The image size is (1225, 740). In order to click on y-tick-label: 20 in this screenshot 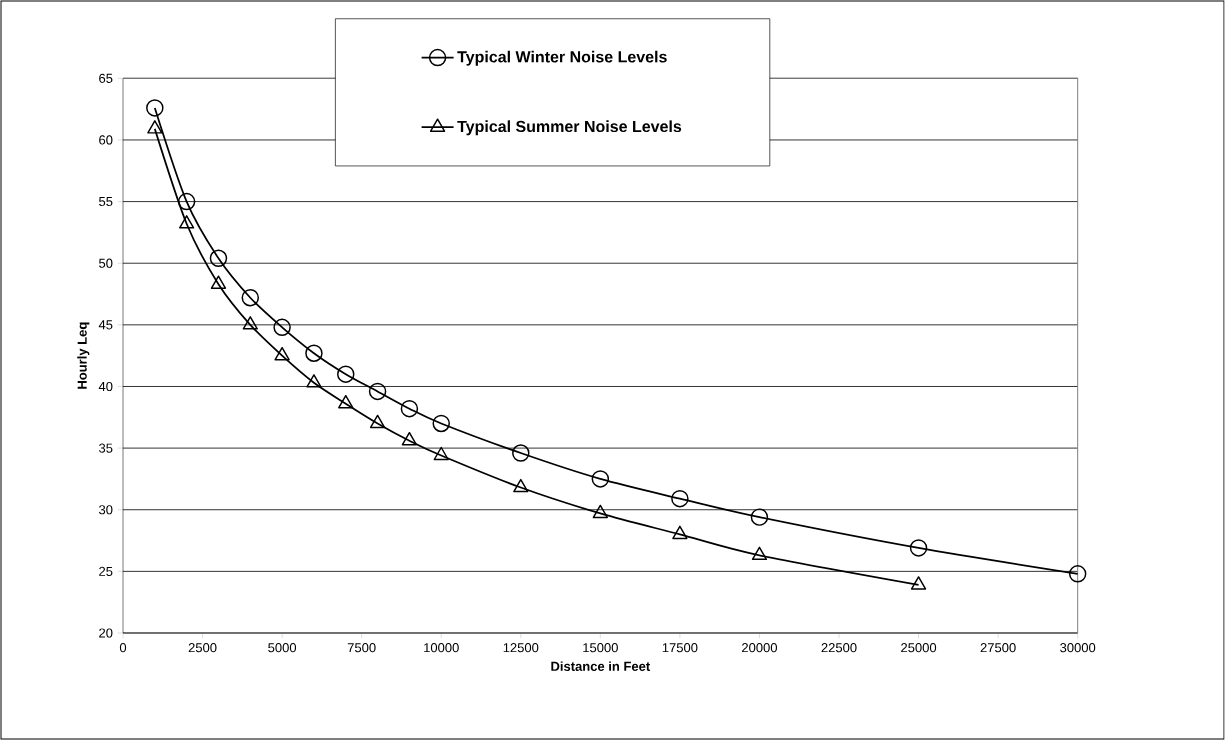, I will do `click(106, 633)`.